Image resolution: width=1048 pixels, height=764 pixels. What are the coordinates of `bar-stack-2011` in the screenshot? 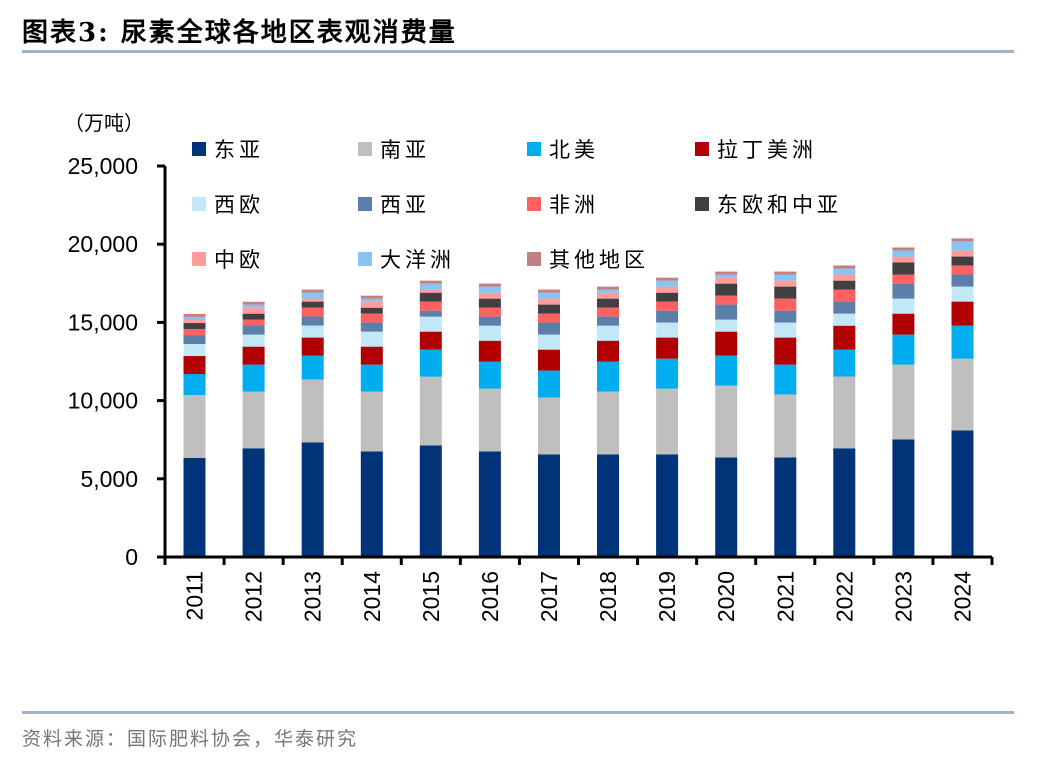 It's located at (194, 435).